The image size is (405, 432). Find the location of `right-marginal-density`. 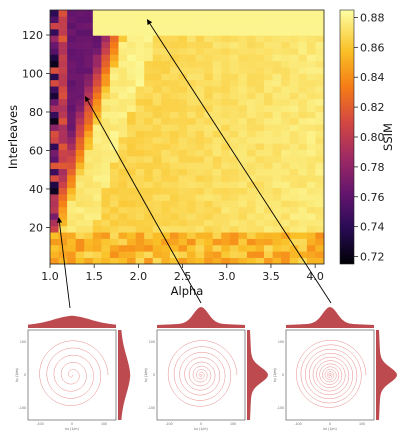

right-marginal-density is located at coordinates (257, 375).